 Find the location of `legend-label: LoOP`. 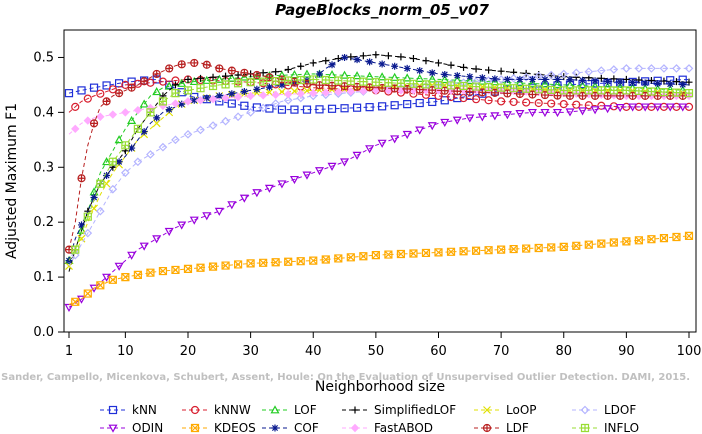

legend-label: LoOP is located at coordinates (521, 410).